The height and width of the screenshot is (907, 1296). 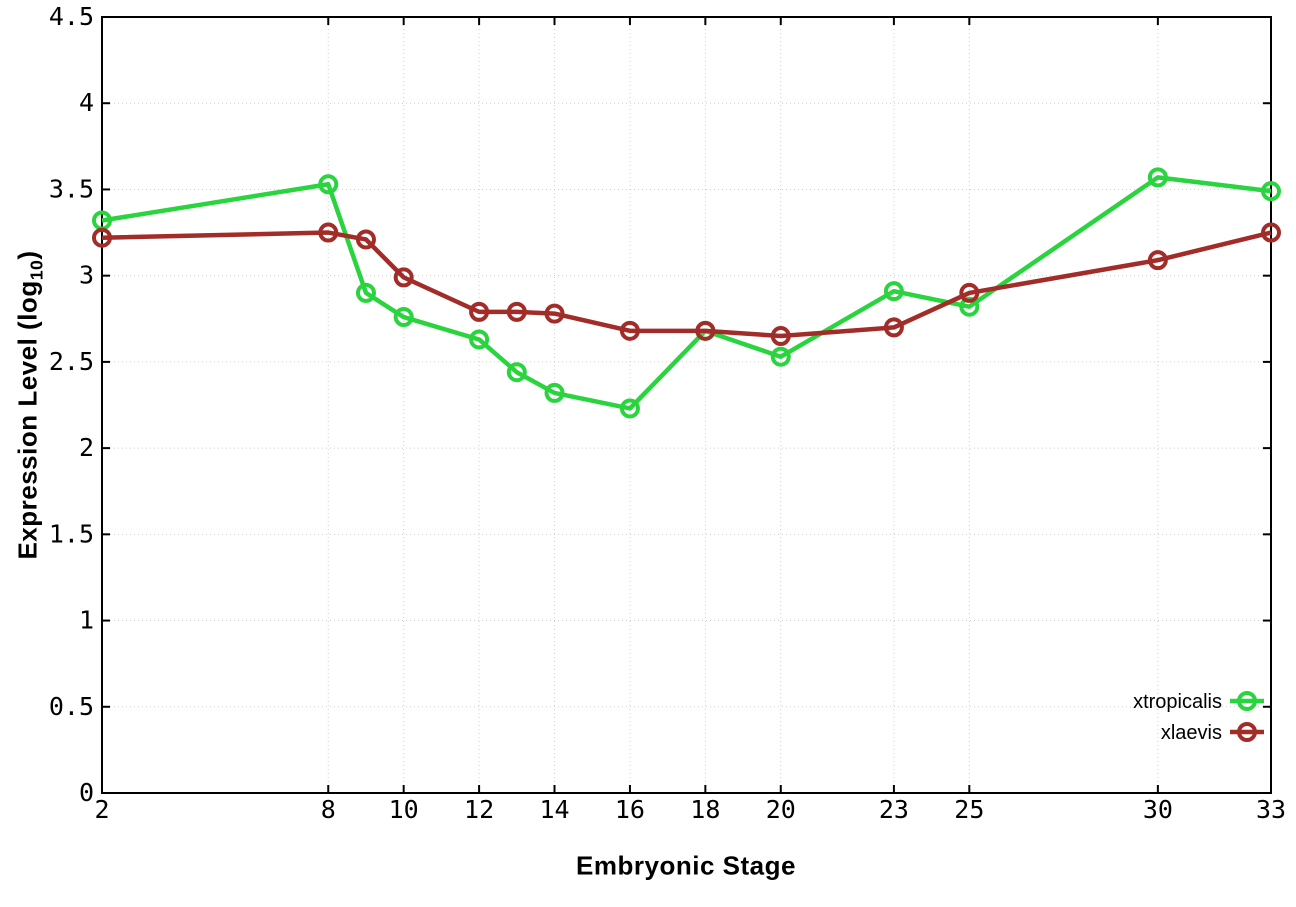 What do you see at coordinates (1177, 702) in the screenshot?
I see `legend-label-xtropicalis: xtropicalis` at bounding box center [1177, 702].